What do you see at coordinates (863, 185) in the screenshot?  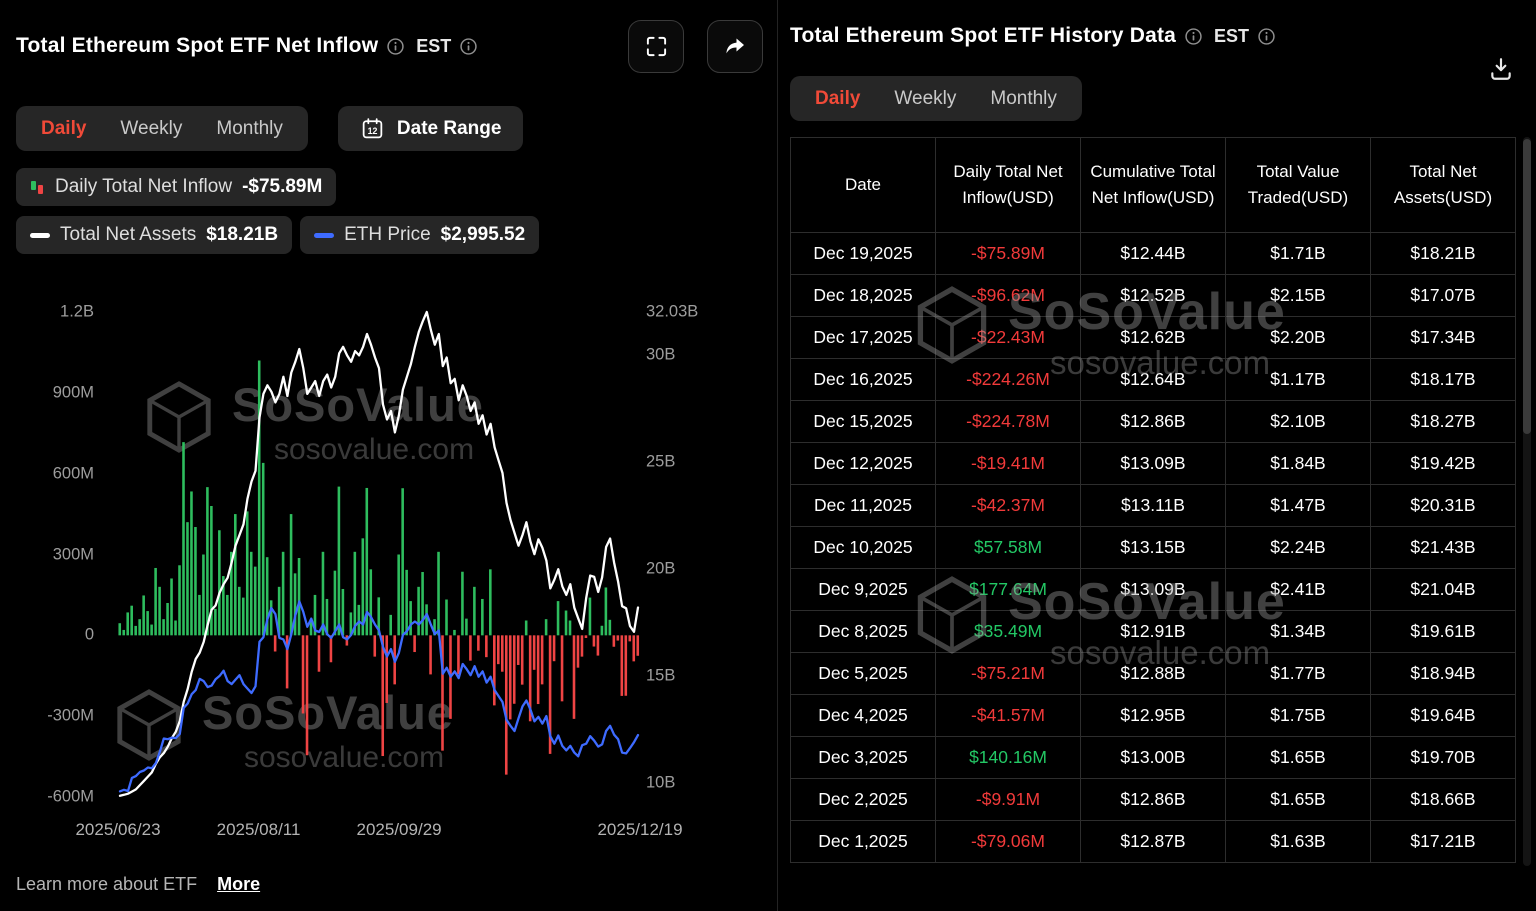 I see `column-header: Date` at bounding box center [863, 185].